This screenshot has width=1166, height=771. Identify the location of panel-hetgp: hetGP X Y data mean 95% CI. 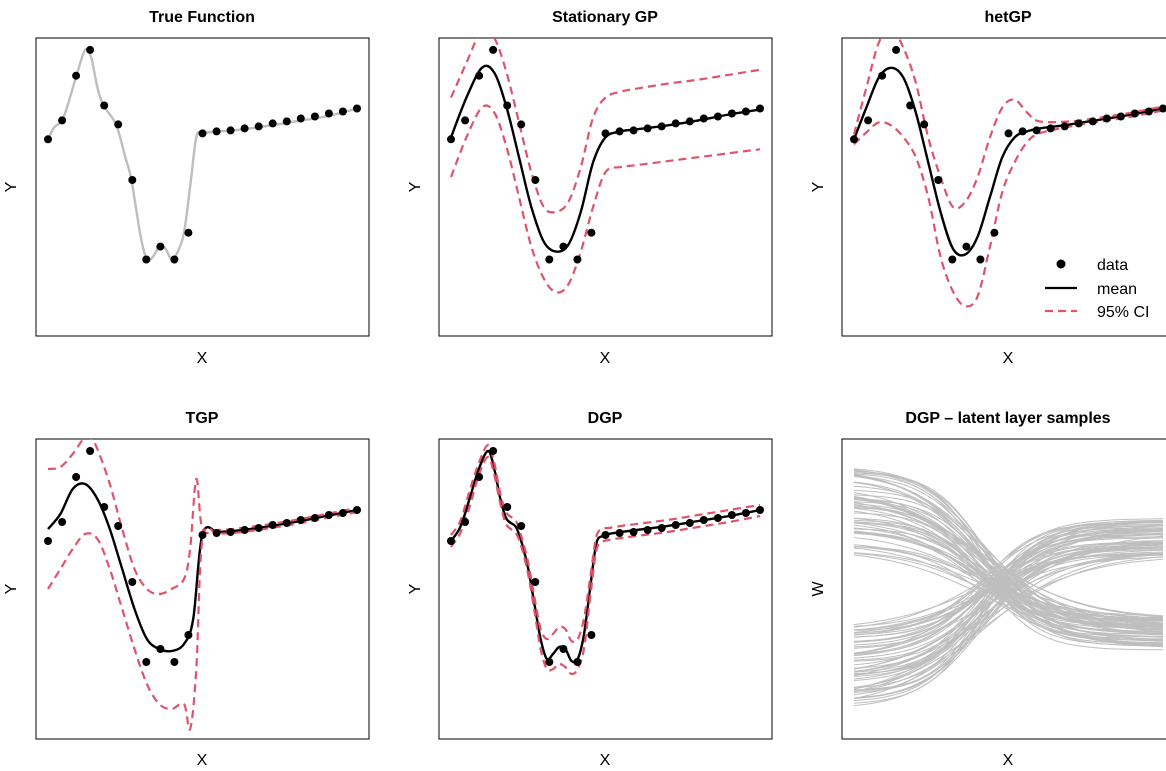
(988, 188).